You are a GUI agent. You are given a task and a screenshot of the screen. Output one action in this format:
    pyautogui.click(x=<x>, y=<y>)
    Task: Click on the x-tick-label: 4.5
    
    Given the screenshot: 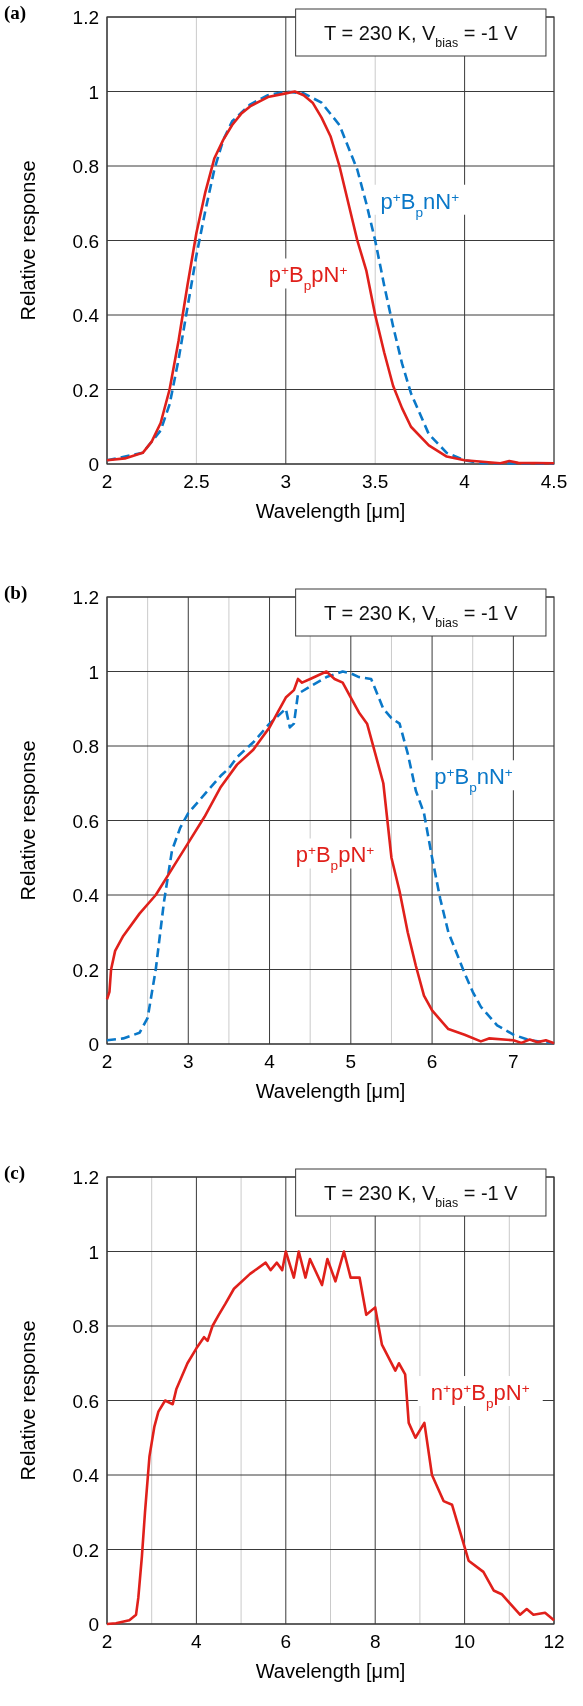 What is the action you would take?
    pyautogui.click(x=554, y=481)
    